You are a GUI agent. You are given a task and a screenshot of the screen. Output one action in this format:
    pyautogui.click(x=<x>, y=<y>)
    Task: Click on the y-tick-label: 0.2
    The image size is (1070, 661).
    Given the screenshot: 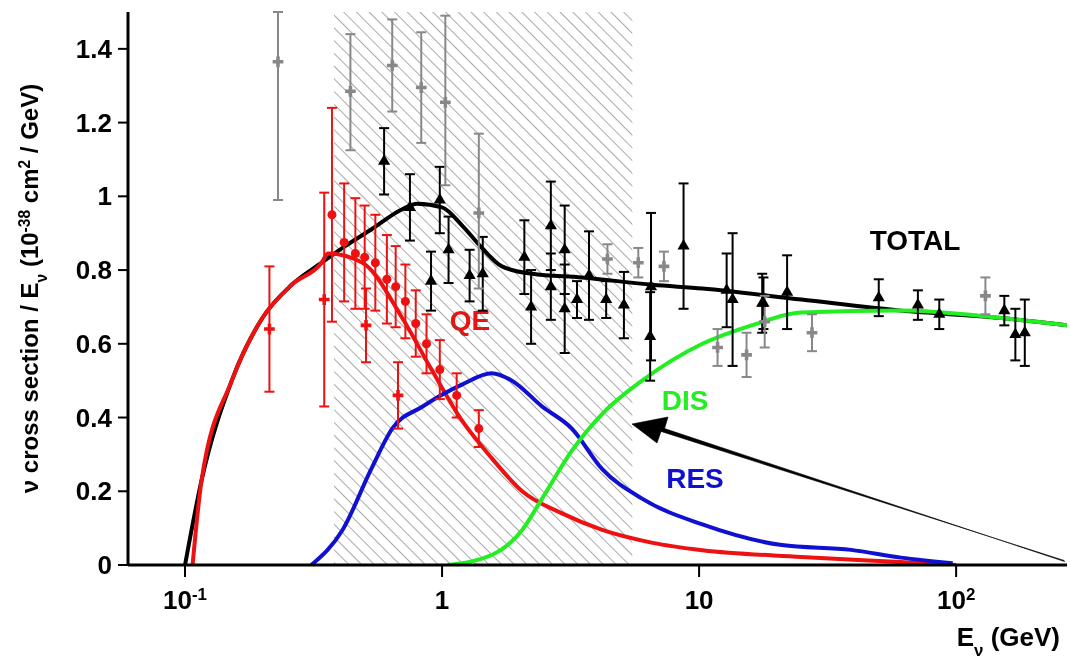 What is the action you would take?
    pyautogui.click(x=93, y=491)
    